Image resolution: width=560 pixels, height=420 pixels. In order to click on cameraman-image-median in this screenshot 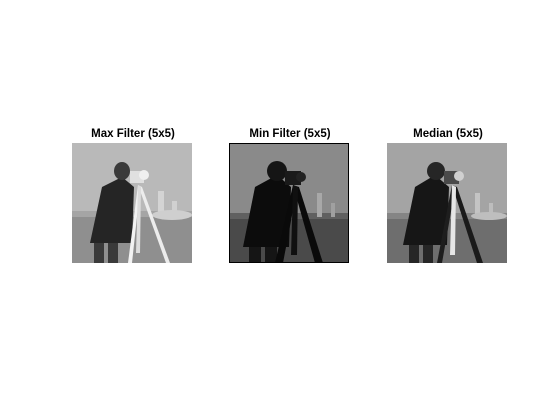, I will do `click(447, 203)`.